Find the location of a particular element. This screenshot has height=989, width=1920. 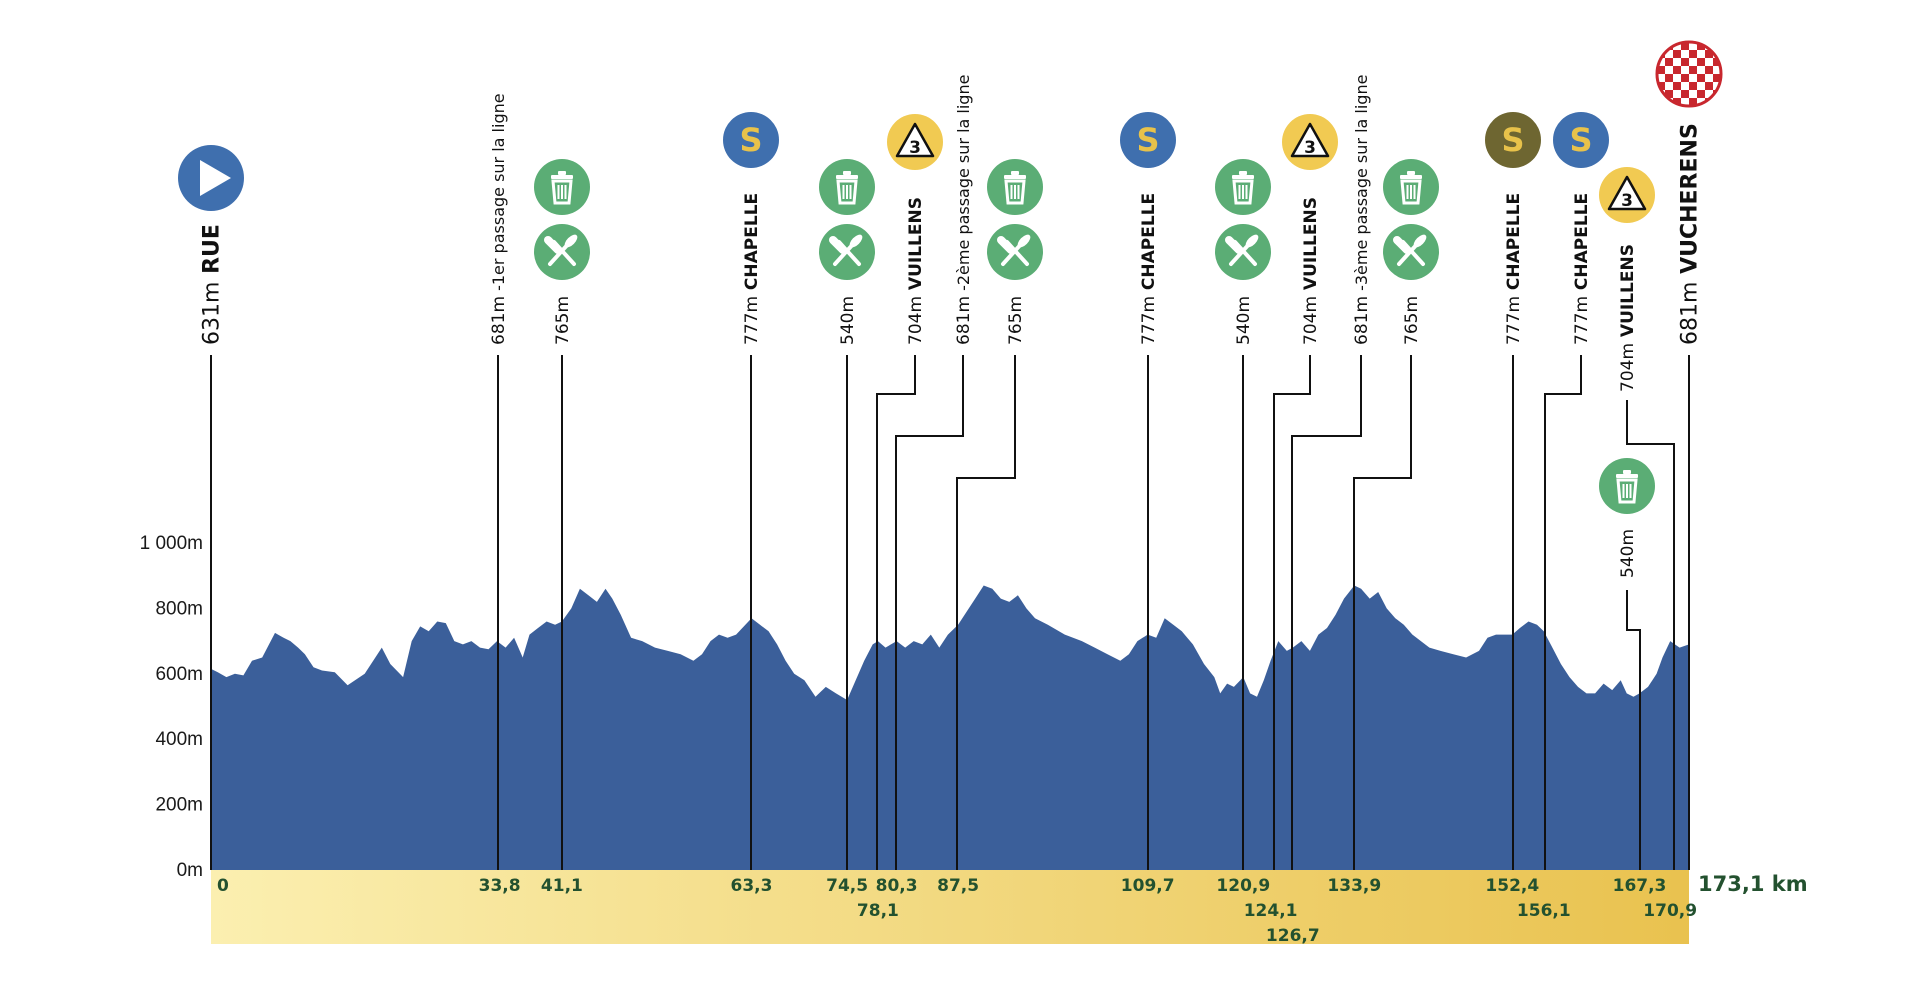

finish-icon is located at coordinates (1689, 74).